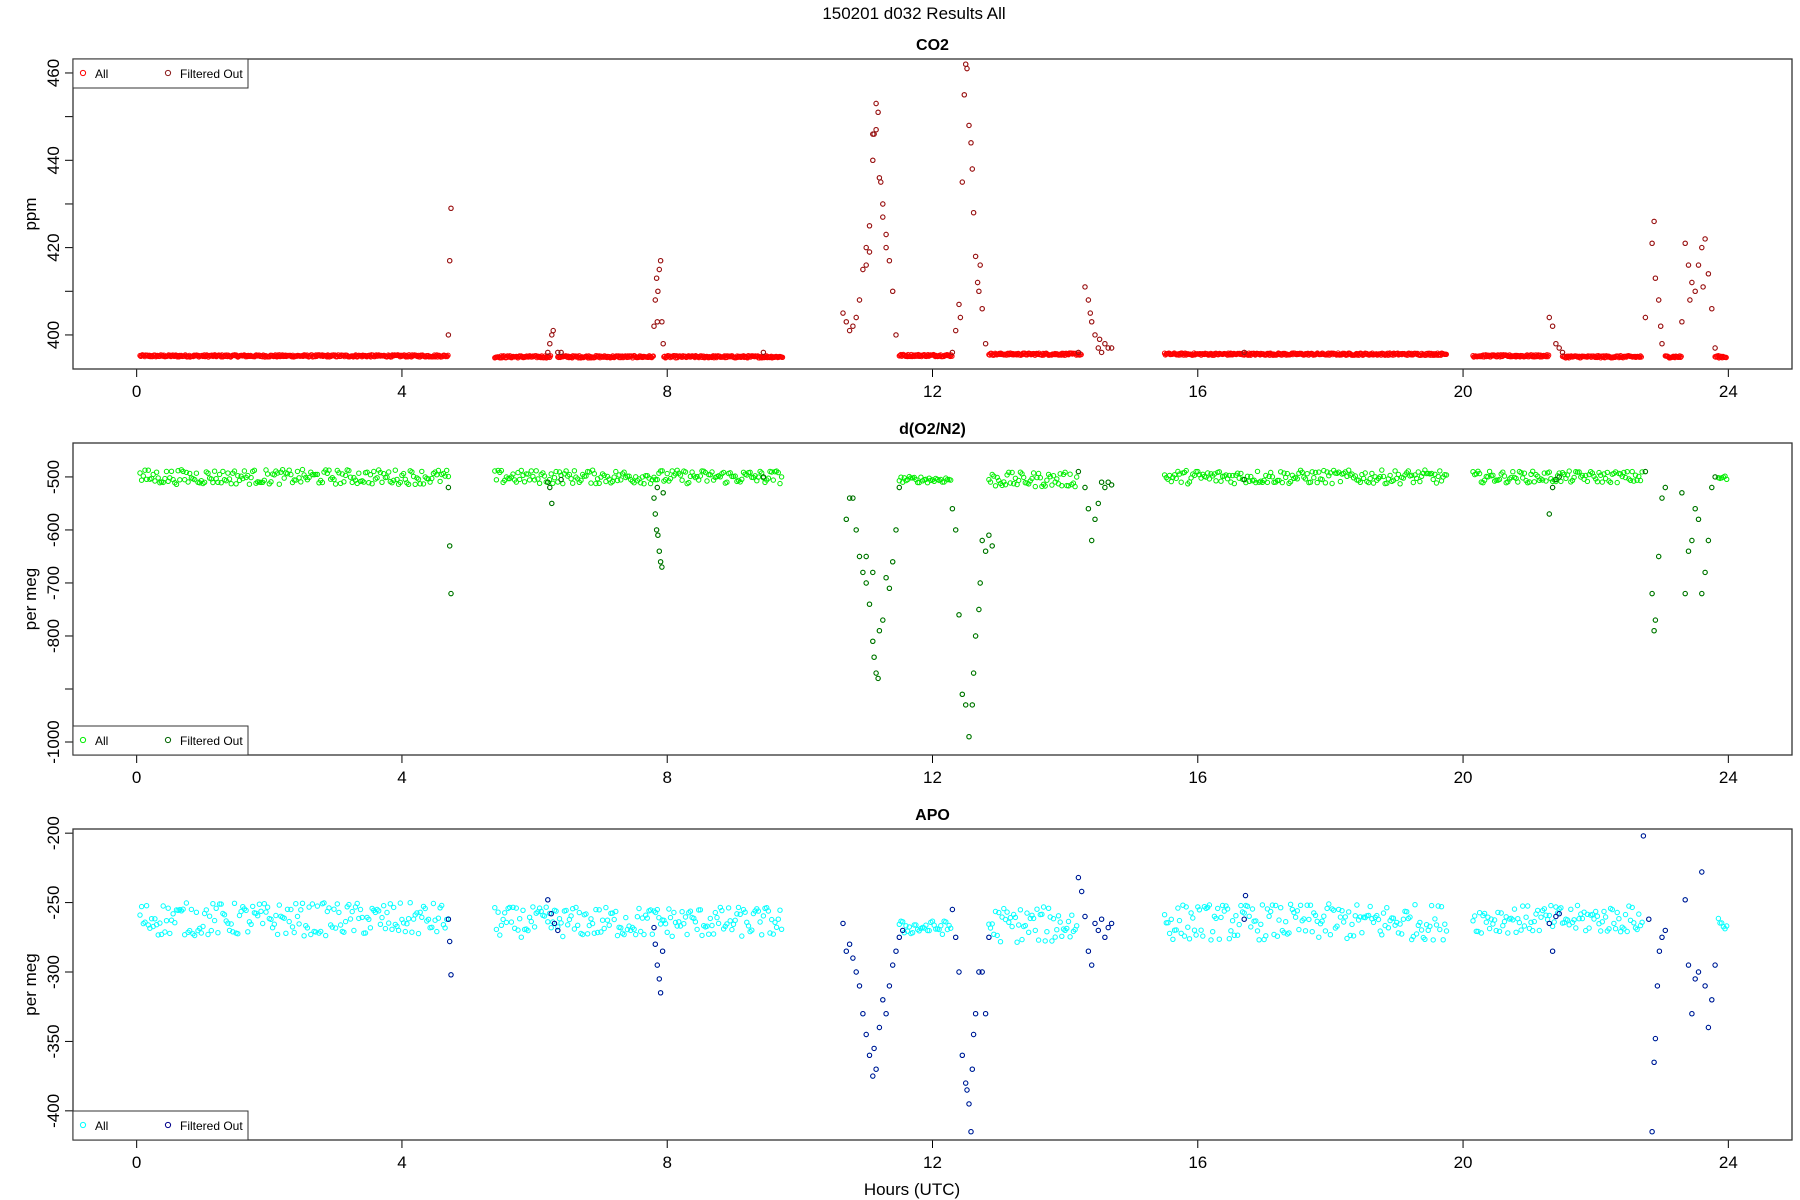 The height and width of the screenshot is (1200, 1800). What do you see at coordinates (932, 815) in the screenshot?
I see `panel-title: APO` at bounding box center [932, 815].